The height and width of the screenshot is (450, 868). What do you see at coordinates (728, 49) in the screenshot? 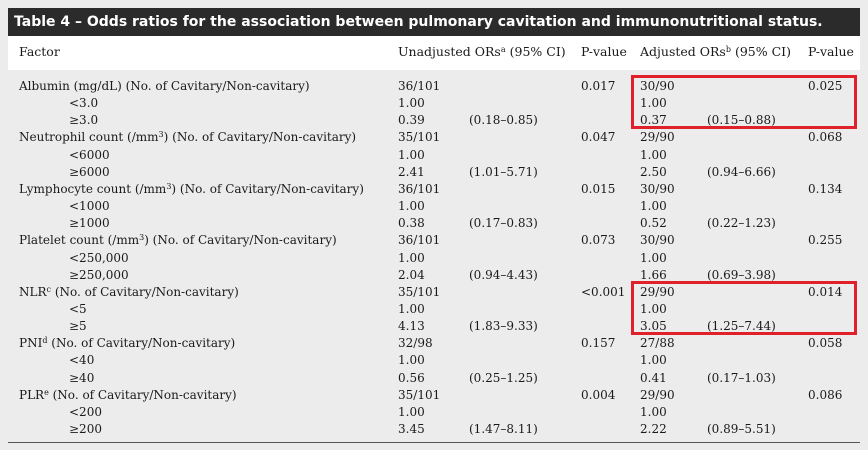
I see `header-adjusted-footnote: b` at bounding box center [728, 49].